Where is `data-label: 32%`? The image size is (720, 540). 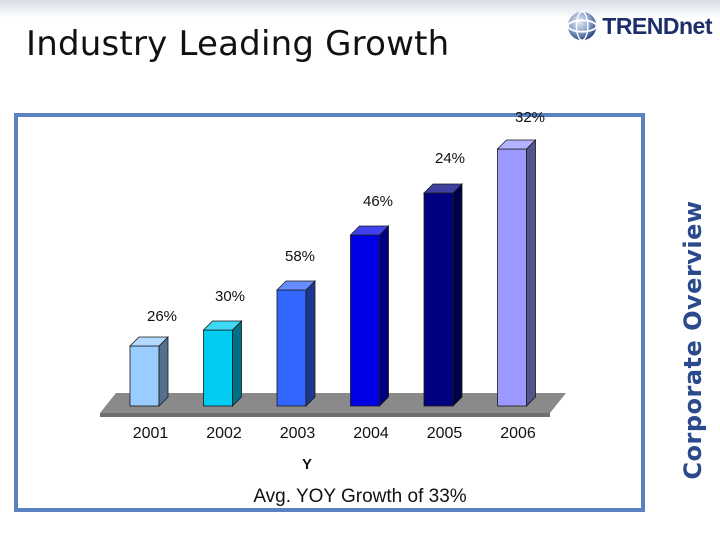
data-label: 32% is located at coordinates (530, 117).